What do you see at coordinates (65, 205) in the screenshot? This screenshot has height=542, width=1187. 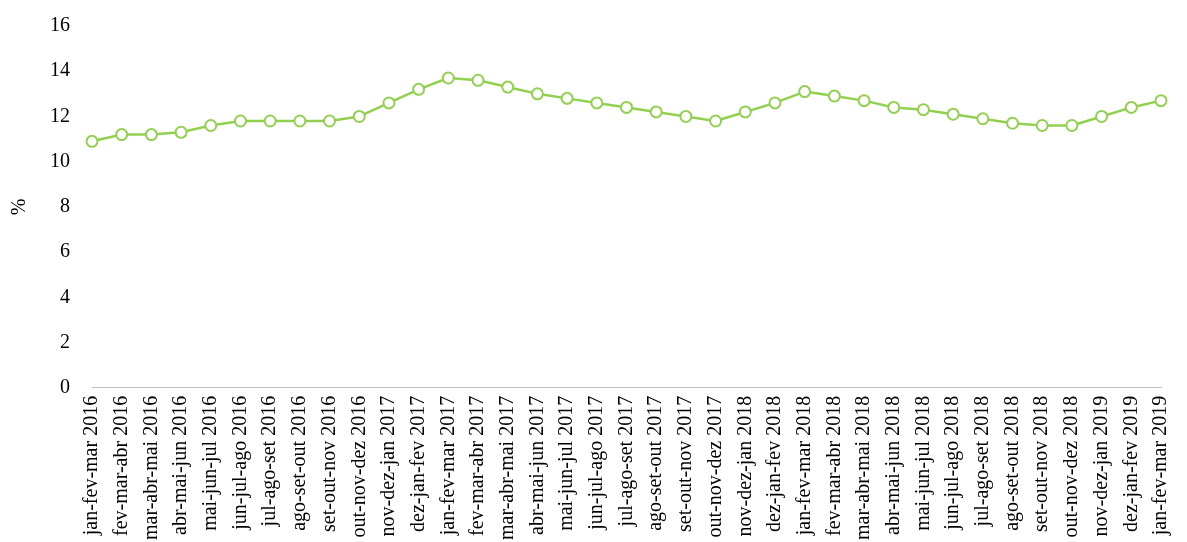 I see `y-tick-label: 8` at bounding box center [65, 205].